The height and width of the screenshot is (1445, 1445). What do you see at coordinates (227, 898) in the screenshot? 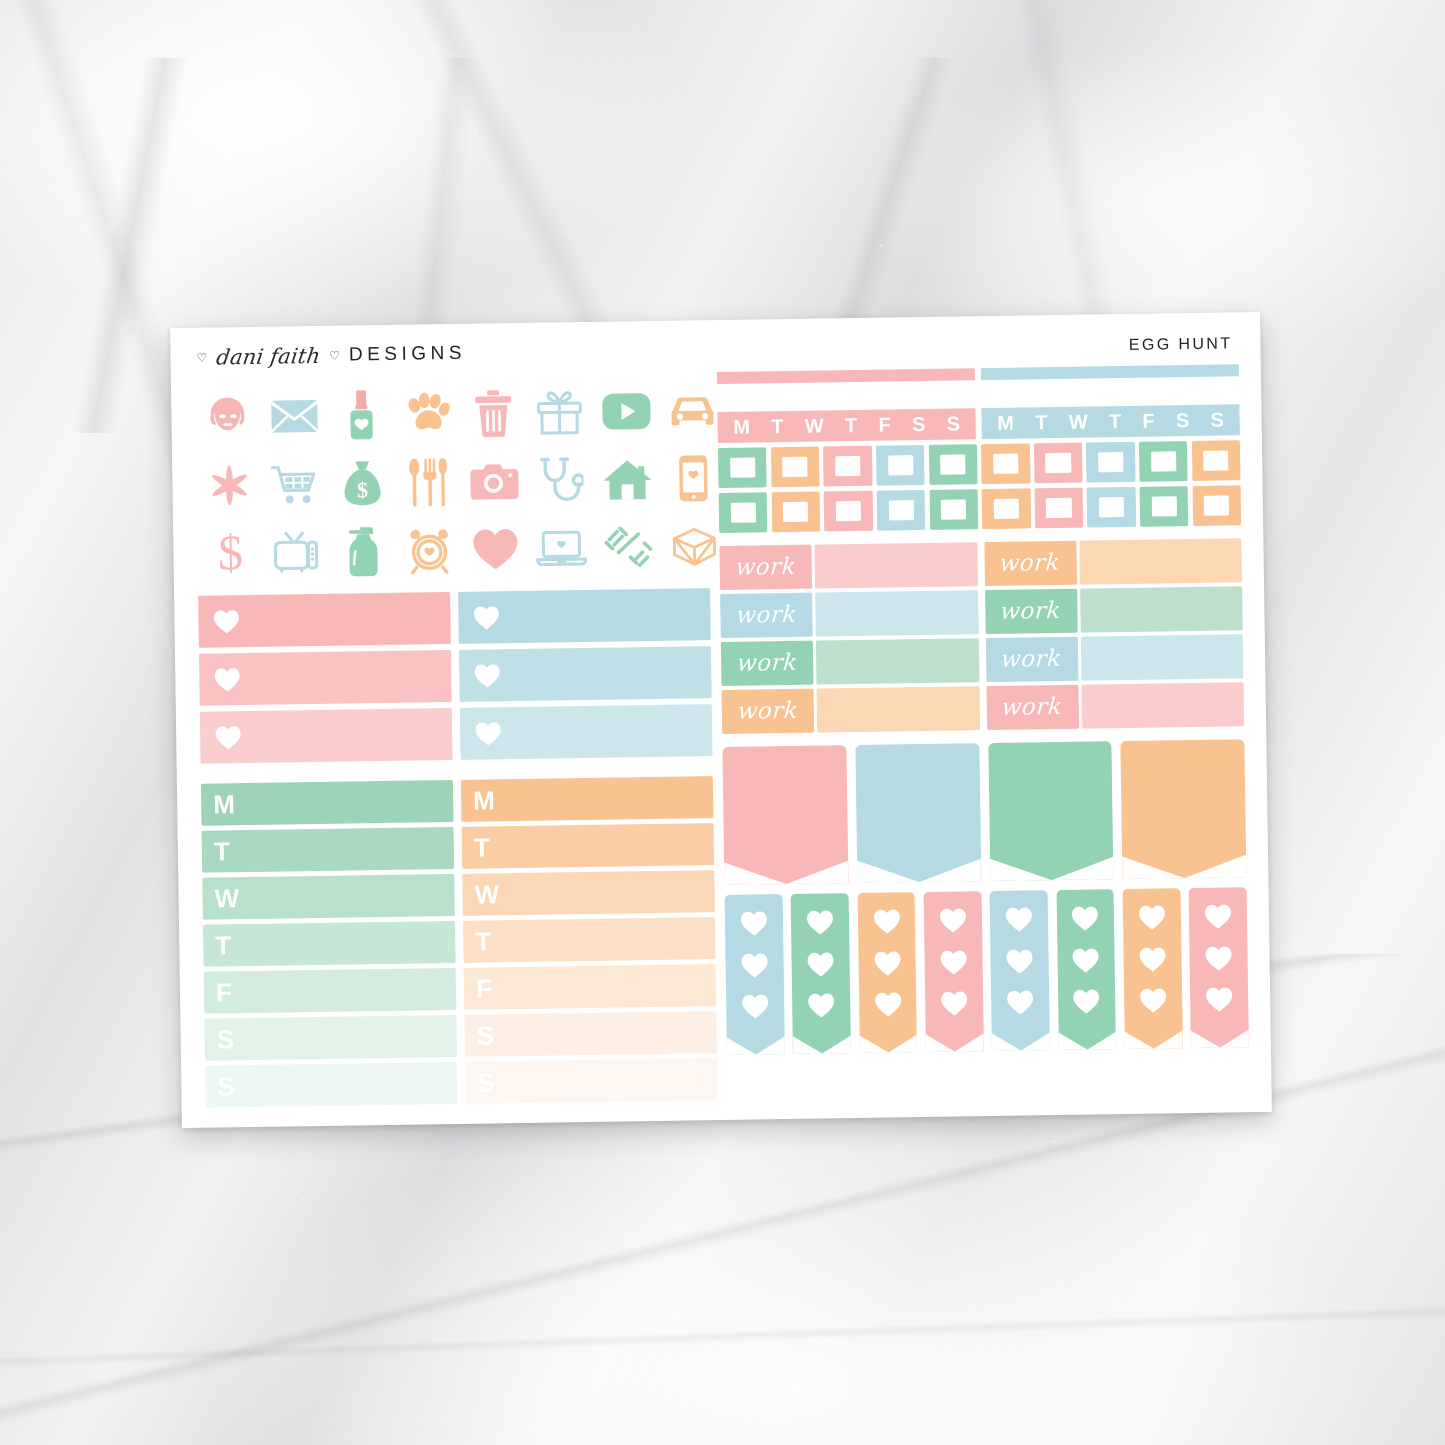
I see `day-letter: W` at bounding box center [227, 898].